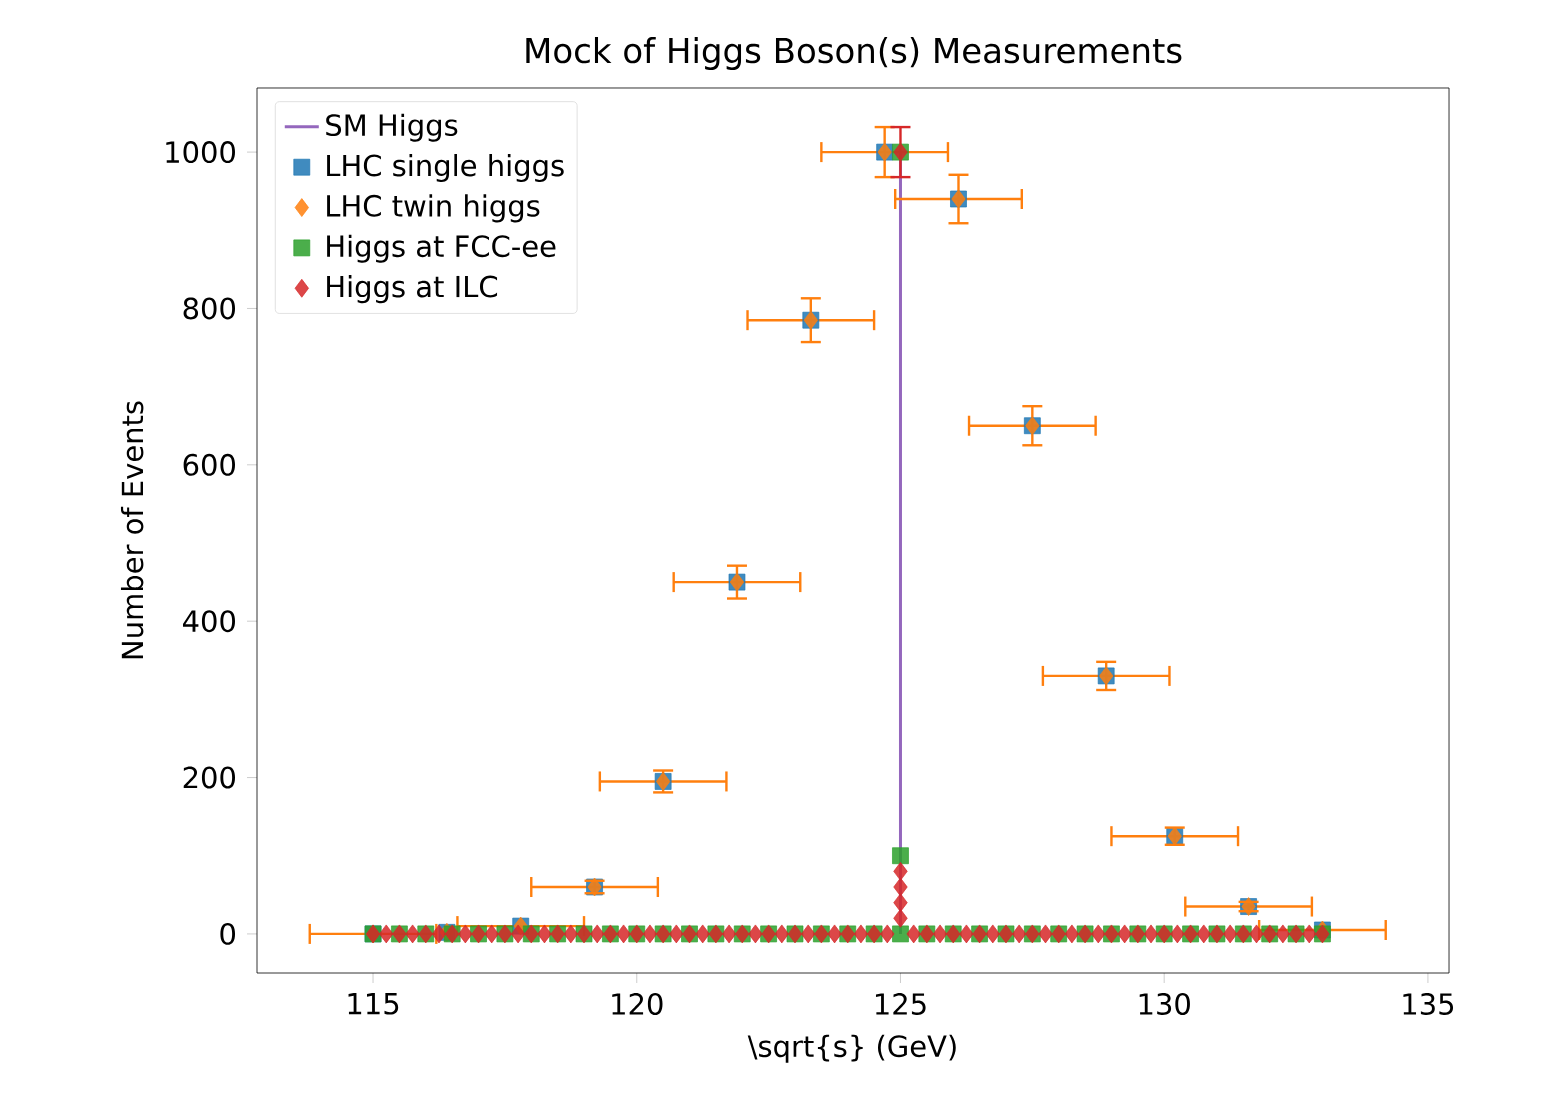 The width and height of the screenshot is (1552, 1097). What do you see at coordinates (209, 308) in the screenshot?
I see `y-tick-label: 800` at bounding box center [209, 308].